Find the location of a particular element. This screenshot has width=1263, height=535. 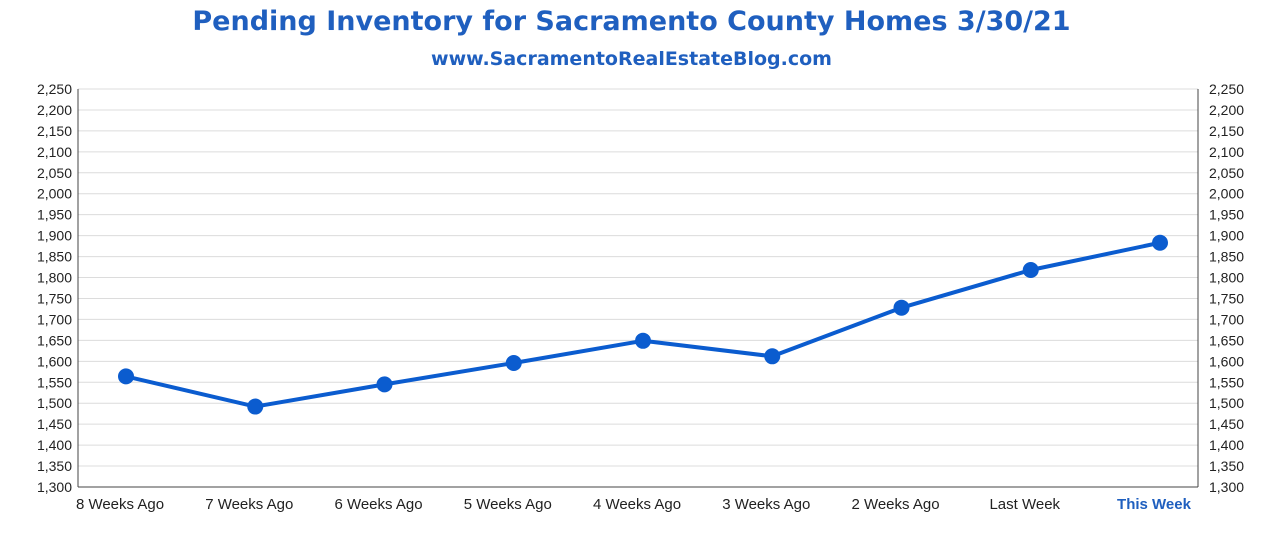

y-tick-label-left: 1,700 is located at coordinates (54, 319).